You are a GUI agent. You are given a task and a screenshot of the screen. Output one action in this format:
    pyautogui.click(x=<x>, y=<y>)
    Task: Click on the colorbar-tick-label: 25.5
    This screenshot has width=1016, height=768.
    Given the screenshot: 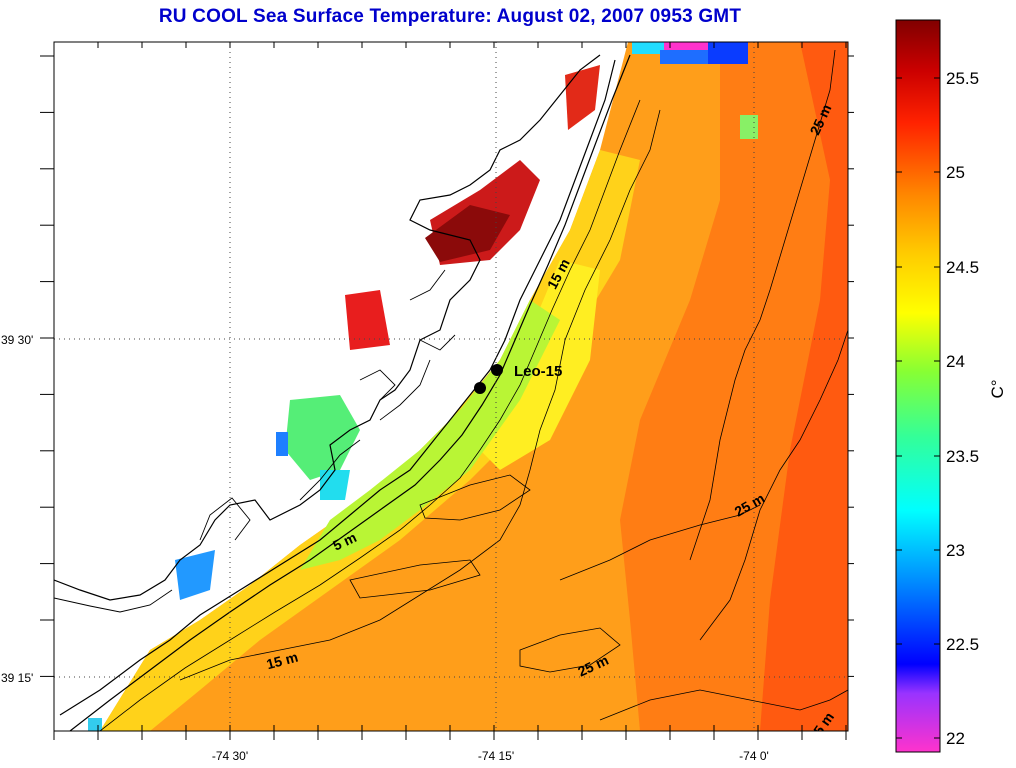 What is the action you would take?
    pyautogui.click(x=962, y=78)
    